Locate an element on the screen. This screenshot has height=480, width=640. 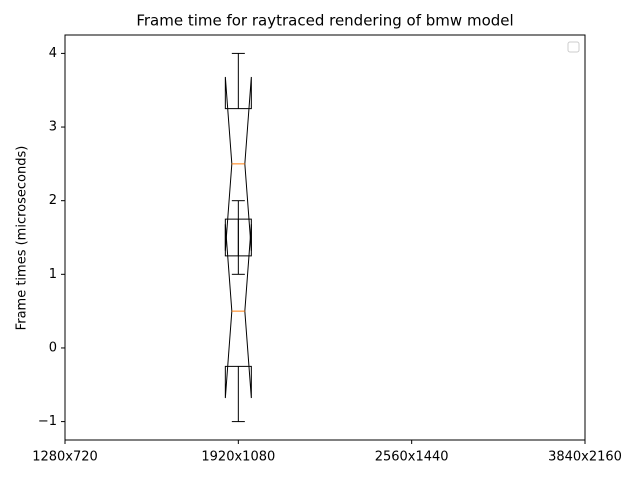
box is located at coordinates (238, 311).